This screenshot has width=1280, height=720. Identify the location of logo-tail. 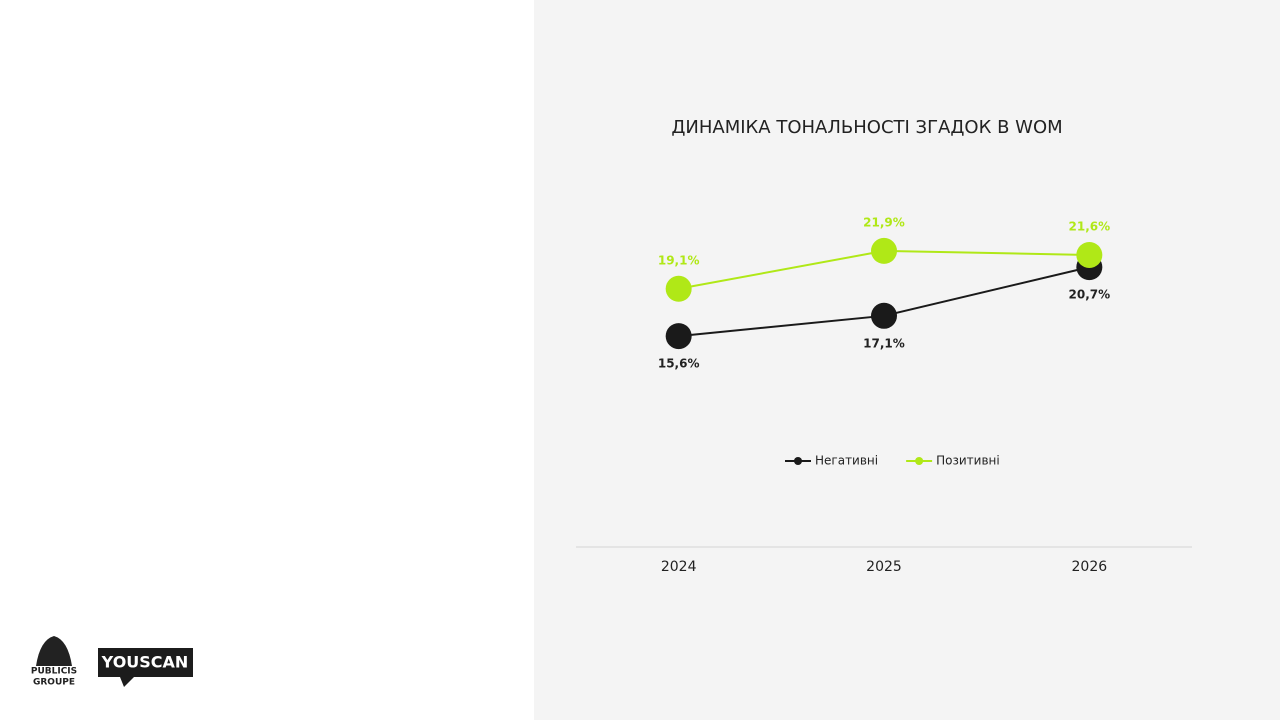
(127, 682).